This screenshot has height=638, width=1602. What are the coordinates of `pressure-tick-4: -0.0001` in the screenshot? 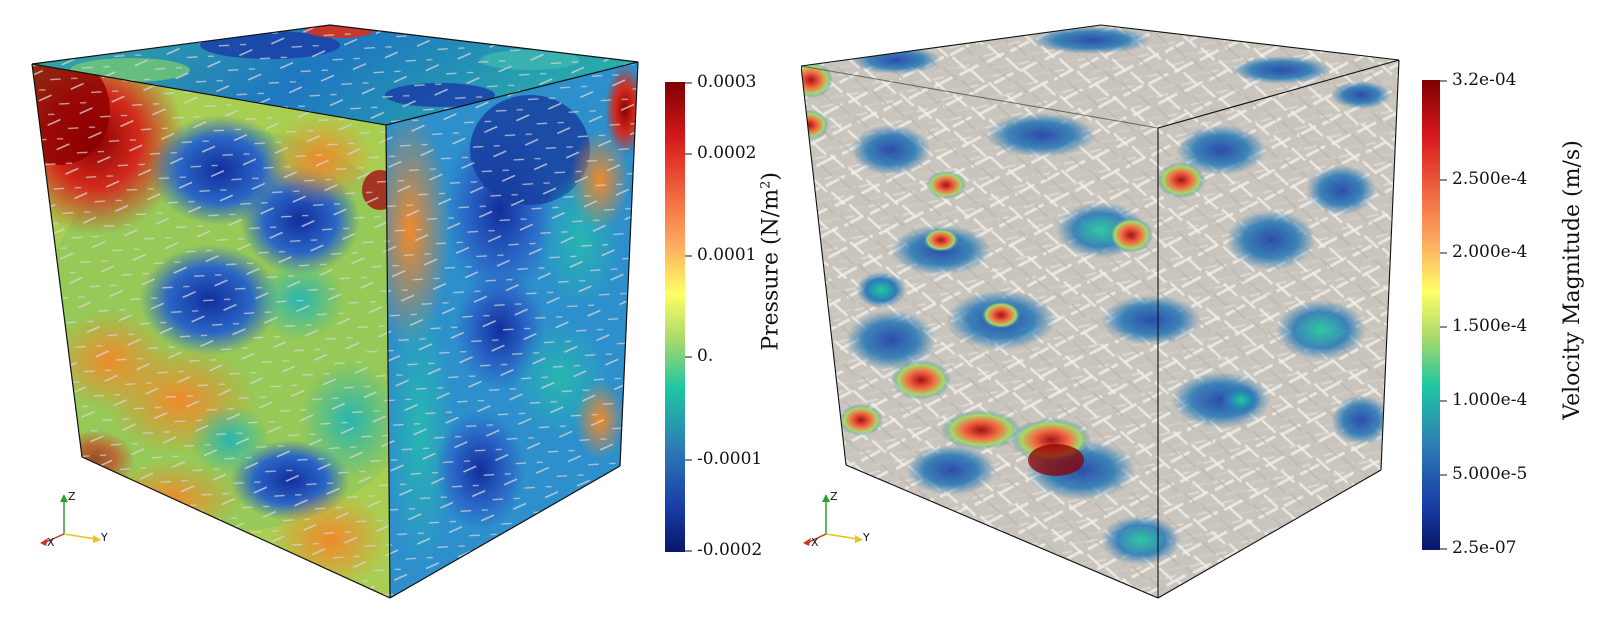 It's located at (730, 459).